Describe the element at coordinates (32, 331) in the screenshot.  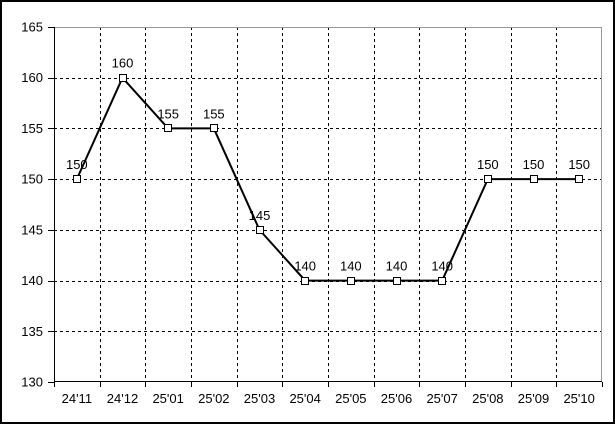
I see `y-tick-label: 135` at that location.